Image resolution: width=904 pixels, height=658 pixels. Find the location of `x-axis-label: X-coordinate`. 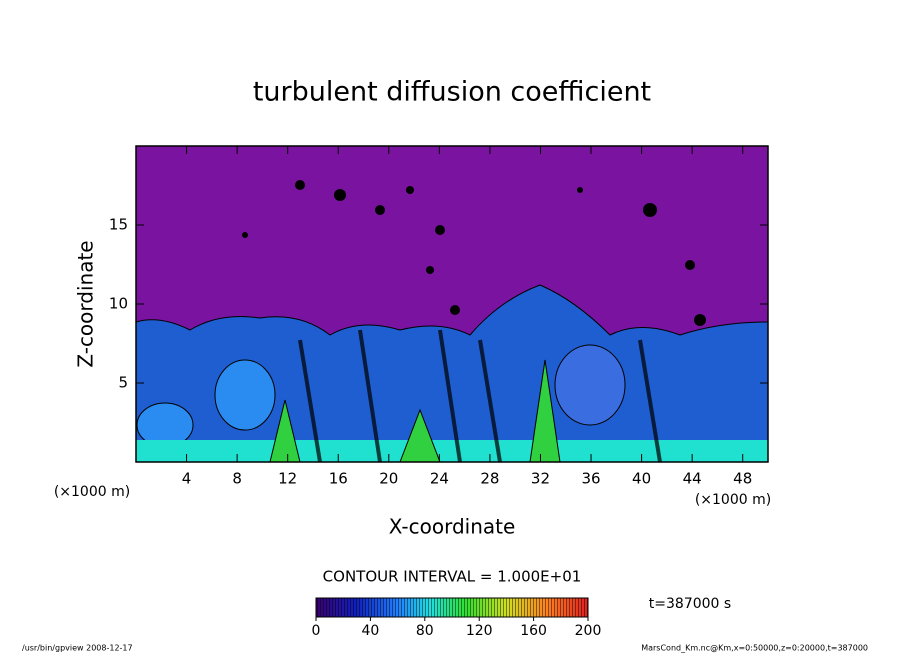

x-axis-label: X-coordinate is located at coordinates (452, 527).